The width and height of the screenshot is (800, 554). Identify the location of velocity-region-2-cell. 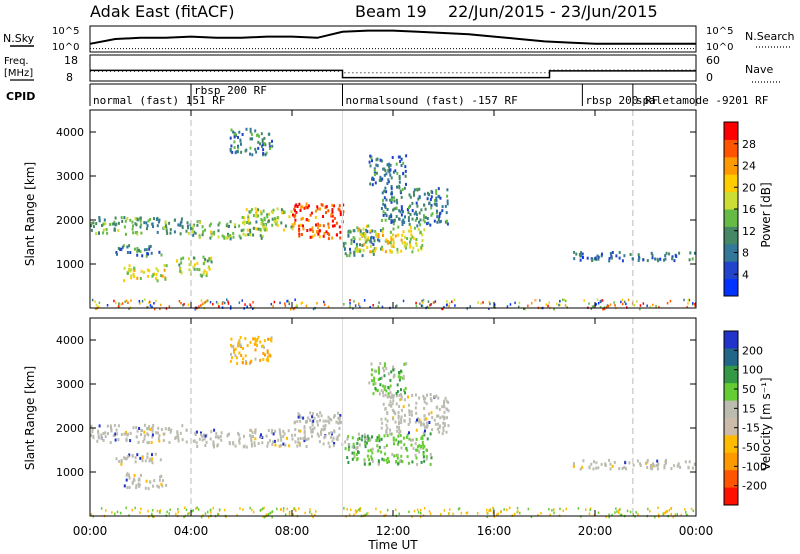
(161, 476).